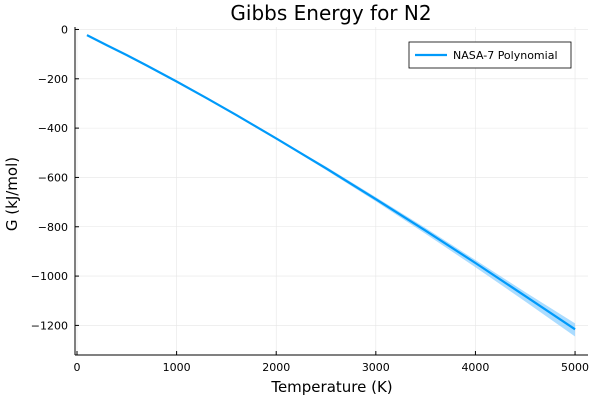  I want to click on y-tick-label: −400, so click(53, 128).